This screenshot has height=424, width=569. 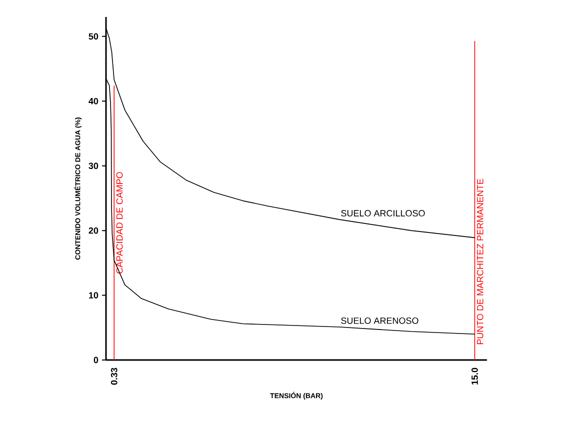 What do you see at coordinates (475, 376) in the screenshot?
I see `x-tick-label: 15.0` at bounding box center [475, 376].